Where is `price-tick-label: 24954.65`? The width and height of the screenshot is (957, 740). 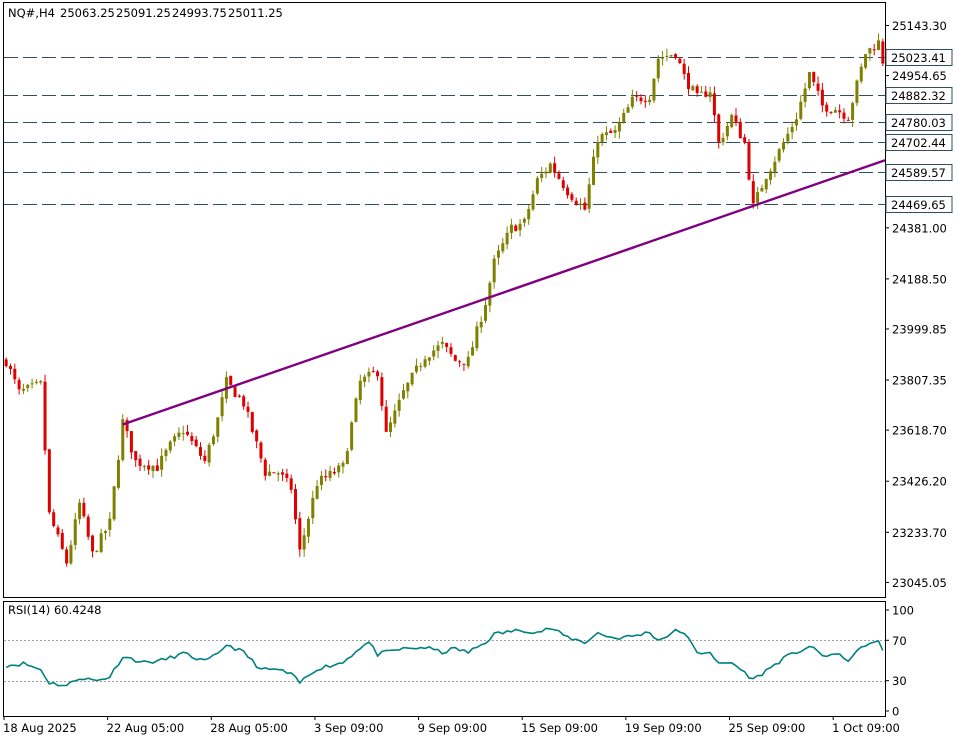 price-tick-label: 24954.65 is located at coordinates (919, 76).